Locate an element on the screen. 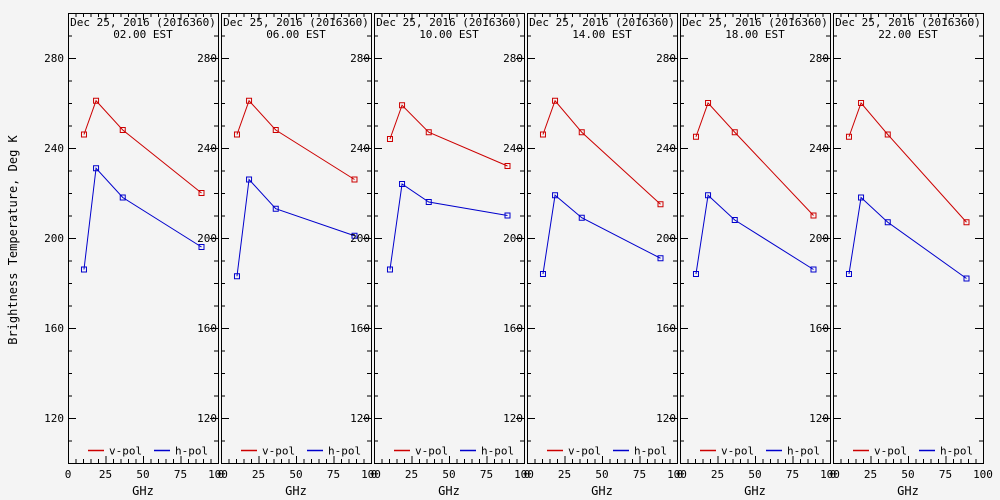  panel-title-time: 18.00 EST is located at coordinates (755, 34).